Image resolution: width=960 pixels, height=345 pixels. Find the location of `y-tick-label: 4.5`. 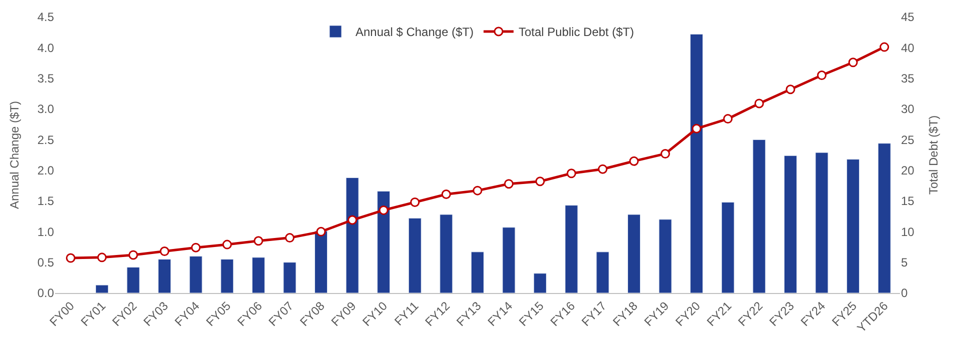

y-tick-label: 4.5 is located at coordinates (45, 17).